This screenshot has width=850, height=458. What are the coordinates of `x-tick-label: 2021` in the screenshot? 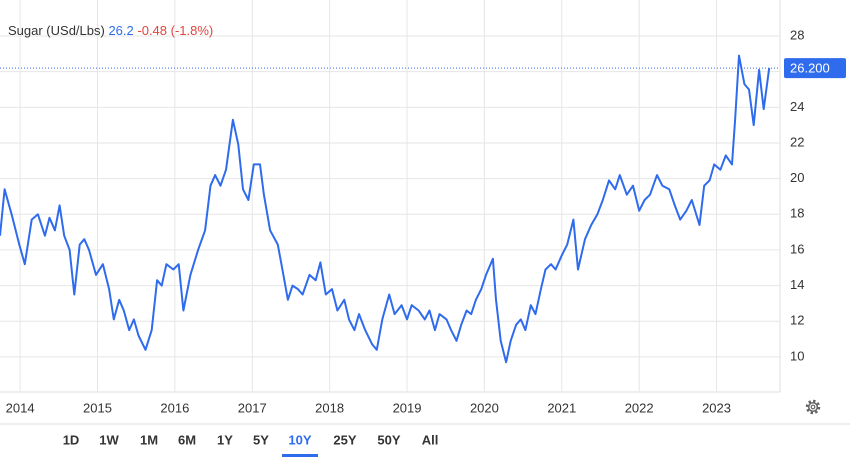 It's located at (561, 407).